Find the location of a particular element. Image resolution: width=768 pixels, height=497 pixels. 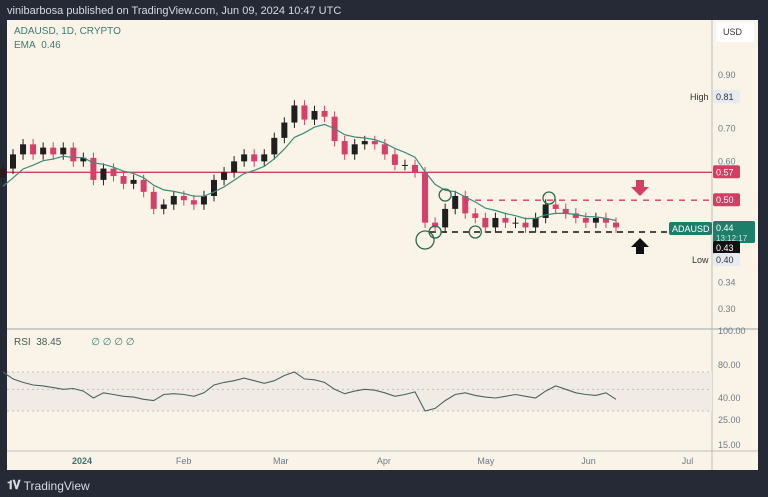

price-tick: 0.70 is located at coordinates (727, 129).